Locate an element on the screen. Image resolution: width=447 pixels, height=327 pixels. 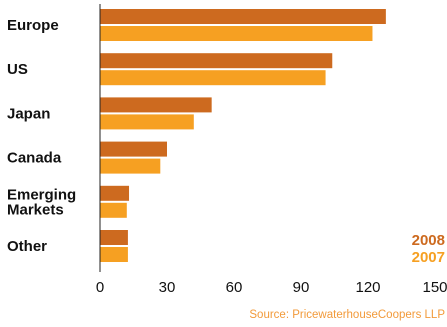
x-tick-120: 120 is located at coordinates (367, 287).